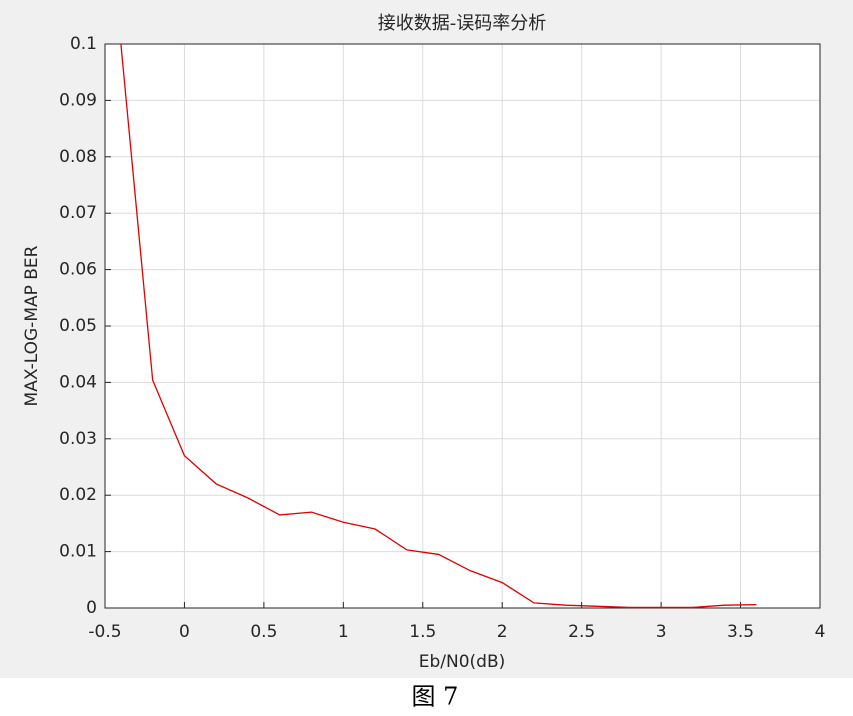 This screenshot has height=716, width=853. Describe the element at coordinates (78, 270) in the screenshot. I see `y-tick-label: 0.06` at that location.